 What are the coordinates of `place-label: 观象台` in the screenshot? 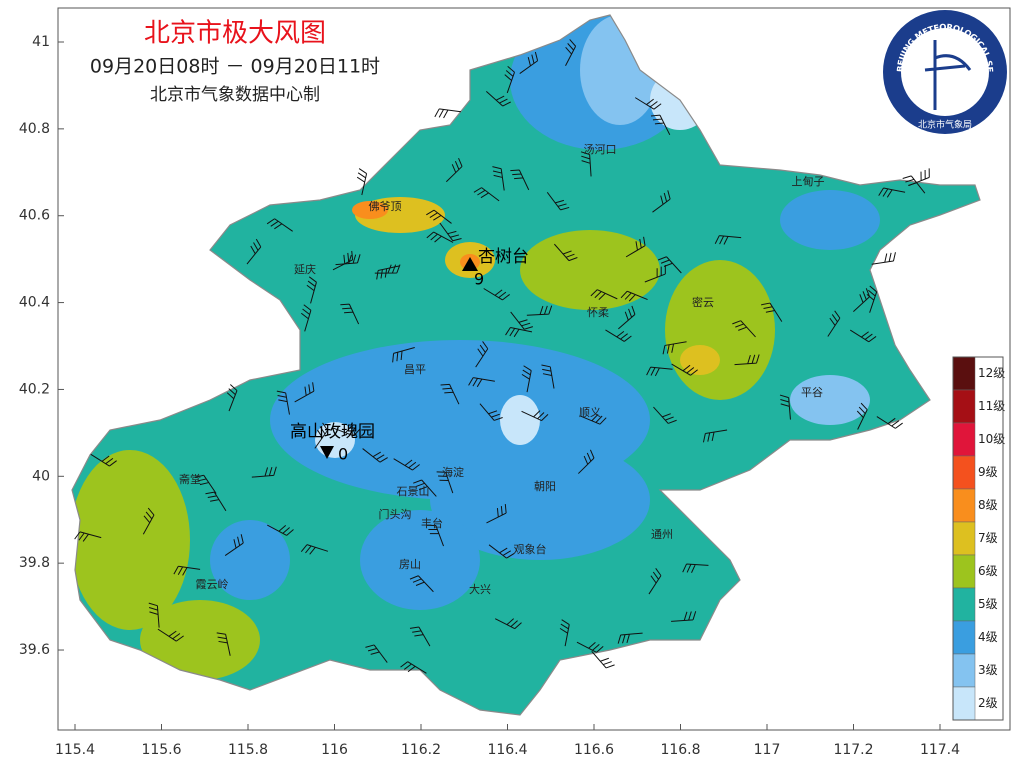 It's located at (530, 549).